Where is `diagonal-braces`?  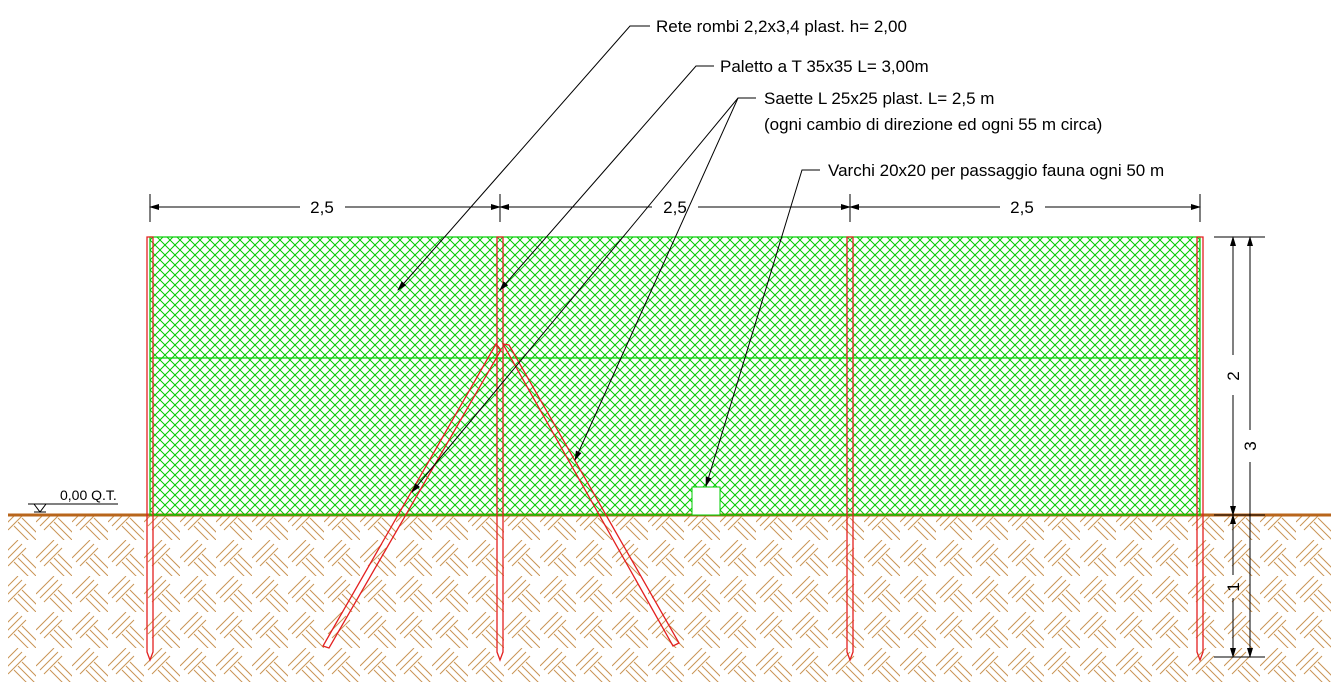
diagonal-braces is located at coordinates (501, 495).